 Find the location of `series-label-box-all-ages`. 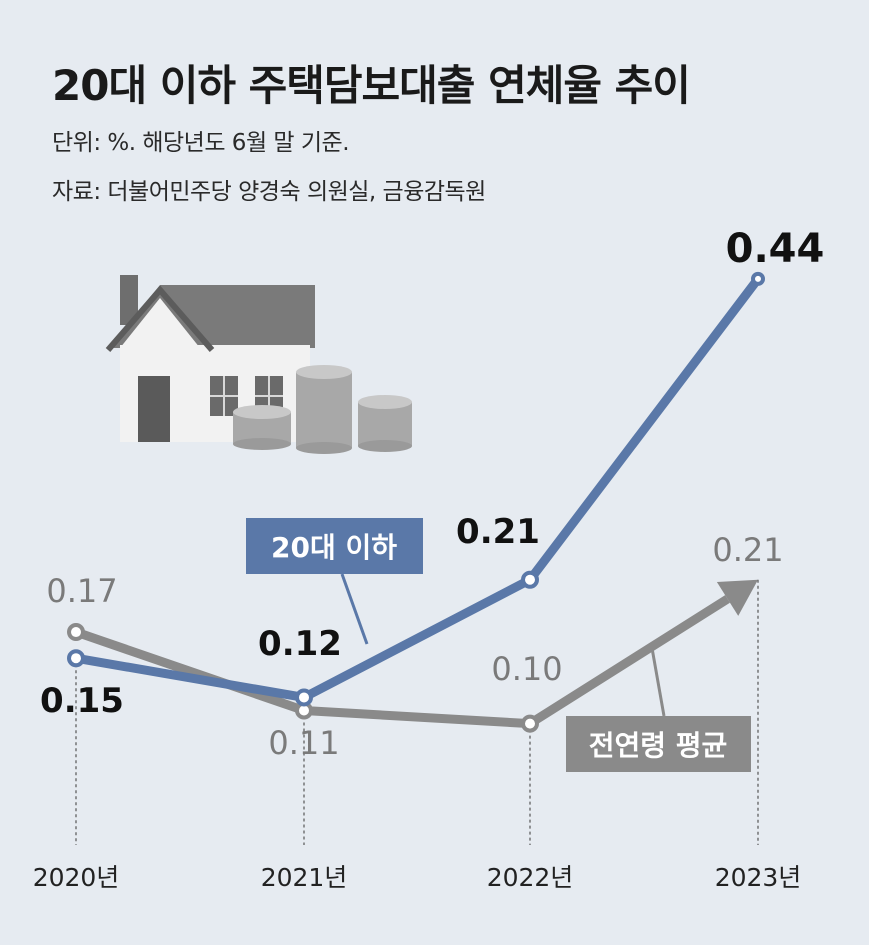

series-label-box-all-ages is located at coordinates (658, 744).